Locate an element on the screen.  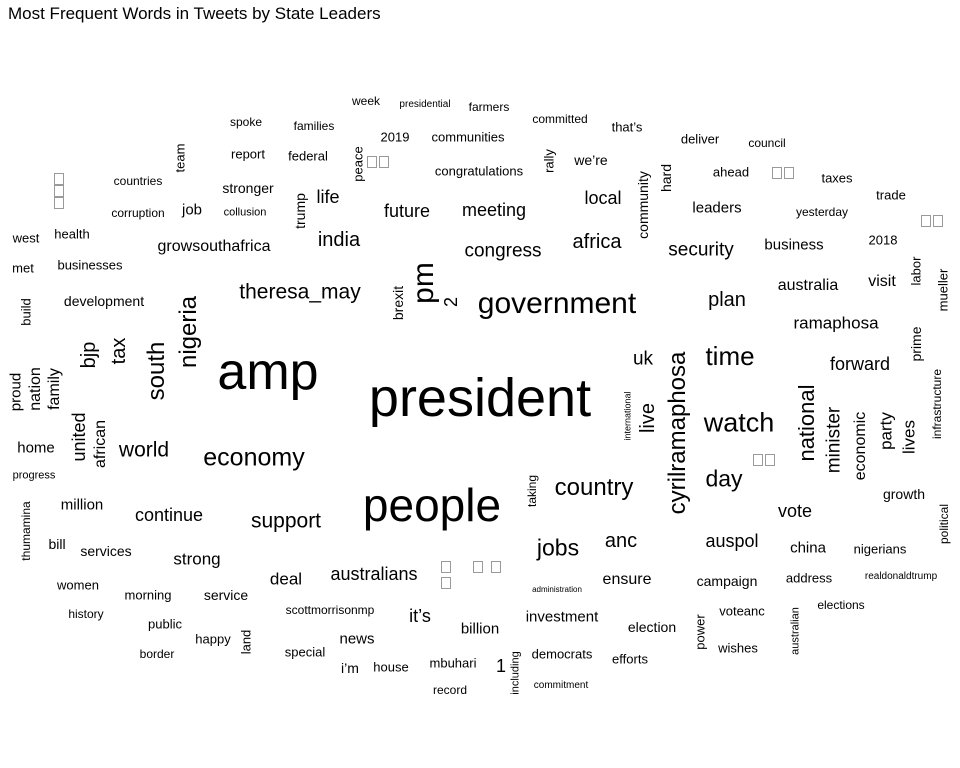
word-115: west is located at coordinates (26, 238).